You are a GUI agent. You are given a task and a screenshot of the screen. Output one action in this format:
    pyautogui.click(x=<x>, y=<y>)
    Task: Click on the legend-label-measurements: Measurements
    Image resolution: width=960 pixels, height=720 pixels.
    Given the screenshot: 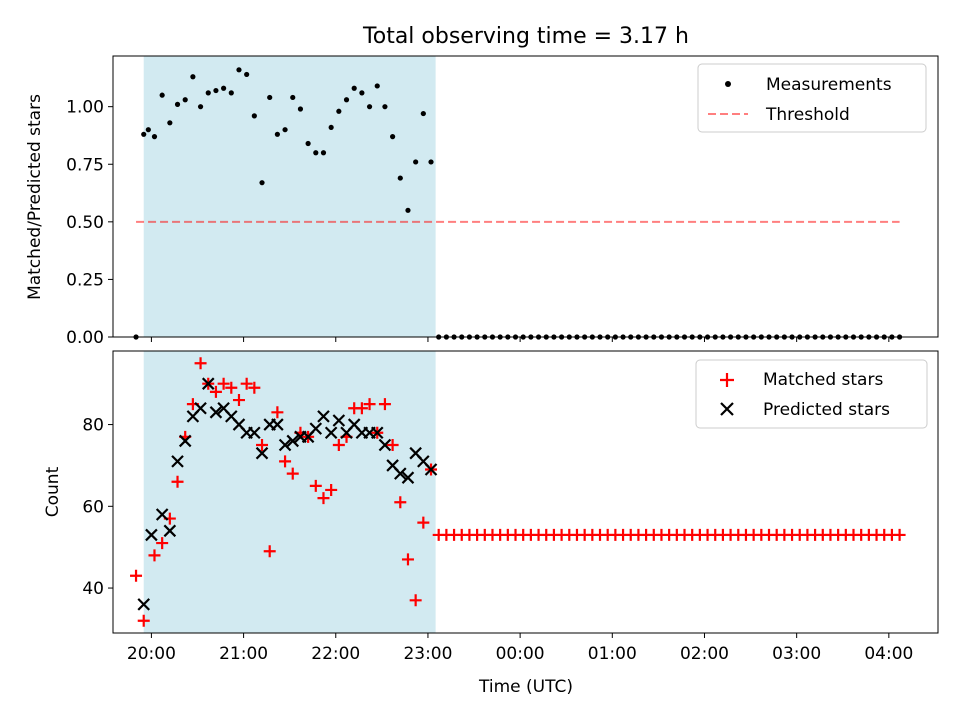 What is the action you would take?
    pyautogui.click(x=829, y=85)
    